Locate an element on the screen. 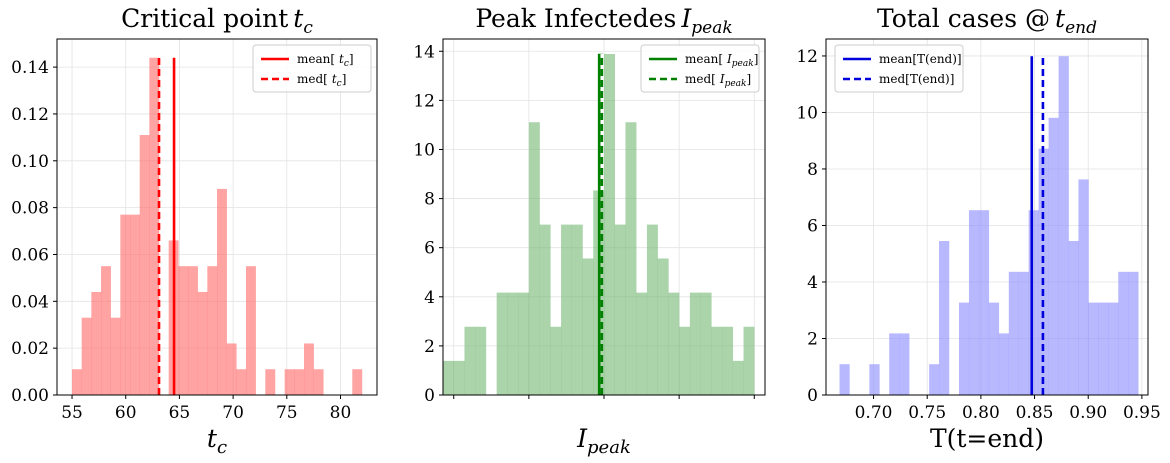 The width and height of the screenshot is (1170, 463). x-axis-label: tc is located at coordinates (217, 441).